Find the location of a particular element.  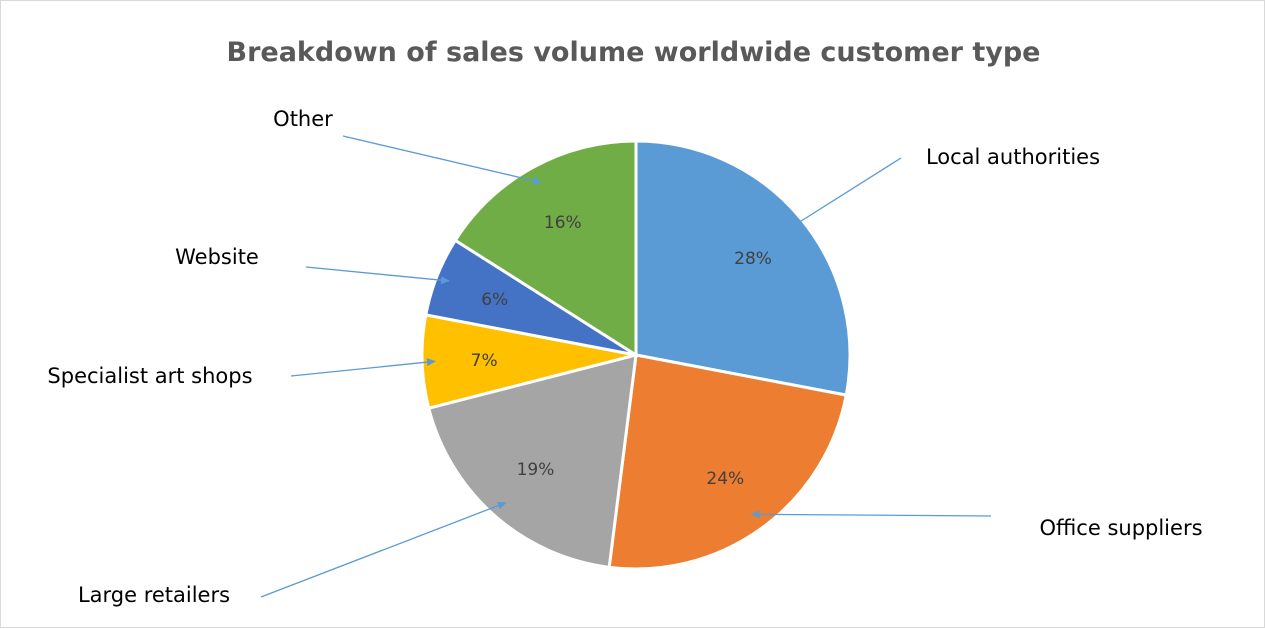

data-labels: 28% 24% 19% 7% 6% 16% is located at coordinates (621, 351).